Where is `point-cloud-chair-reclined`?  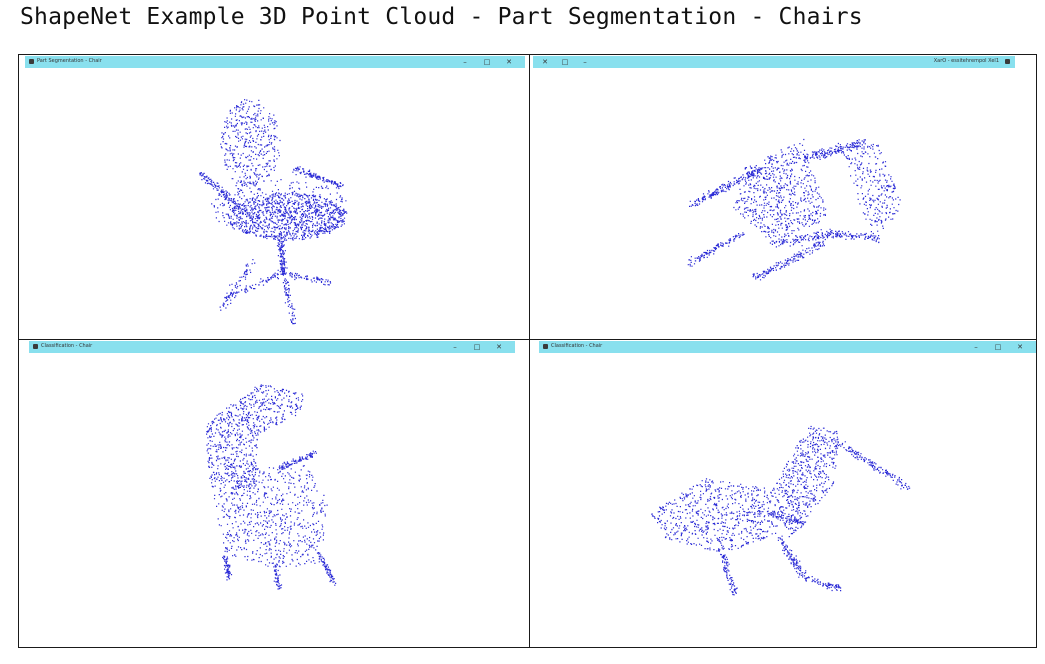
point-cloud-chair-reclined is located at coordinates (781, 510).